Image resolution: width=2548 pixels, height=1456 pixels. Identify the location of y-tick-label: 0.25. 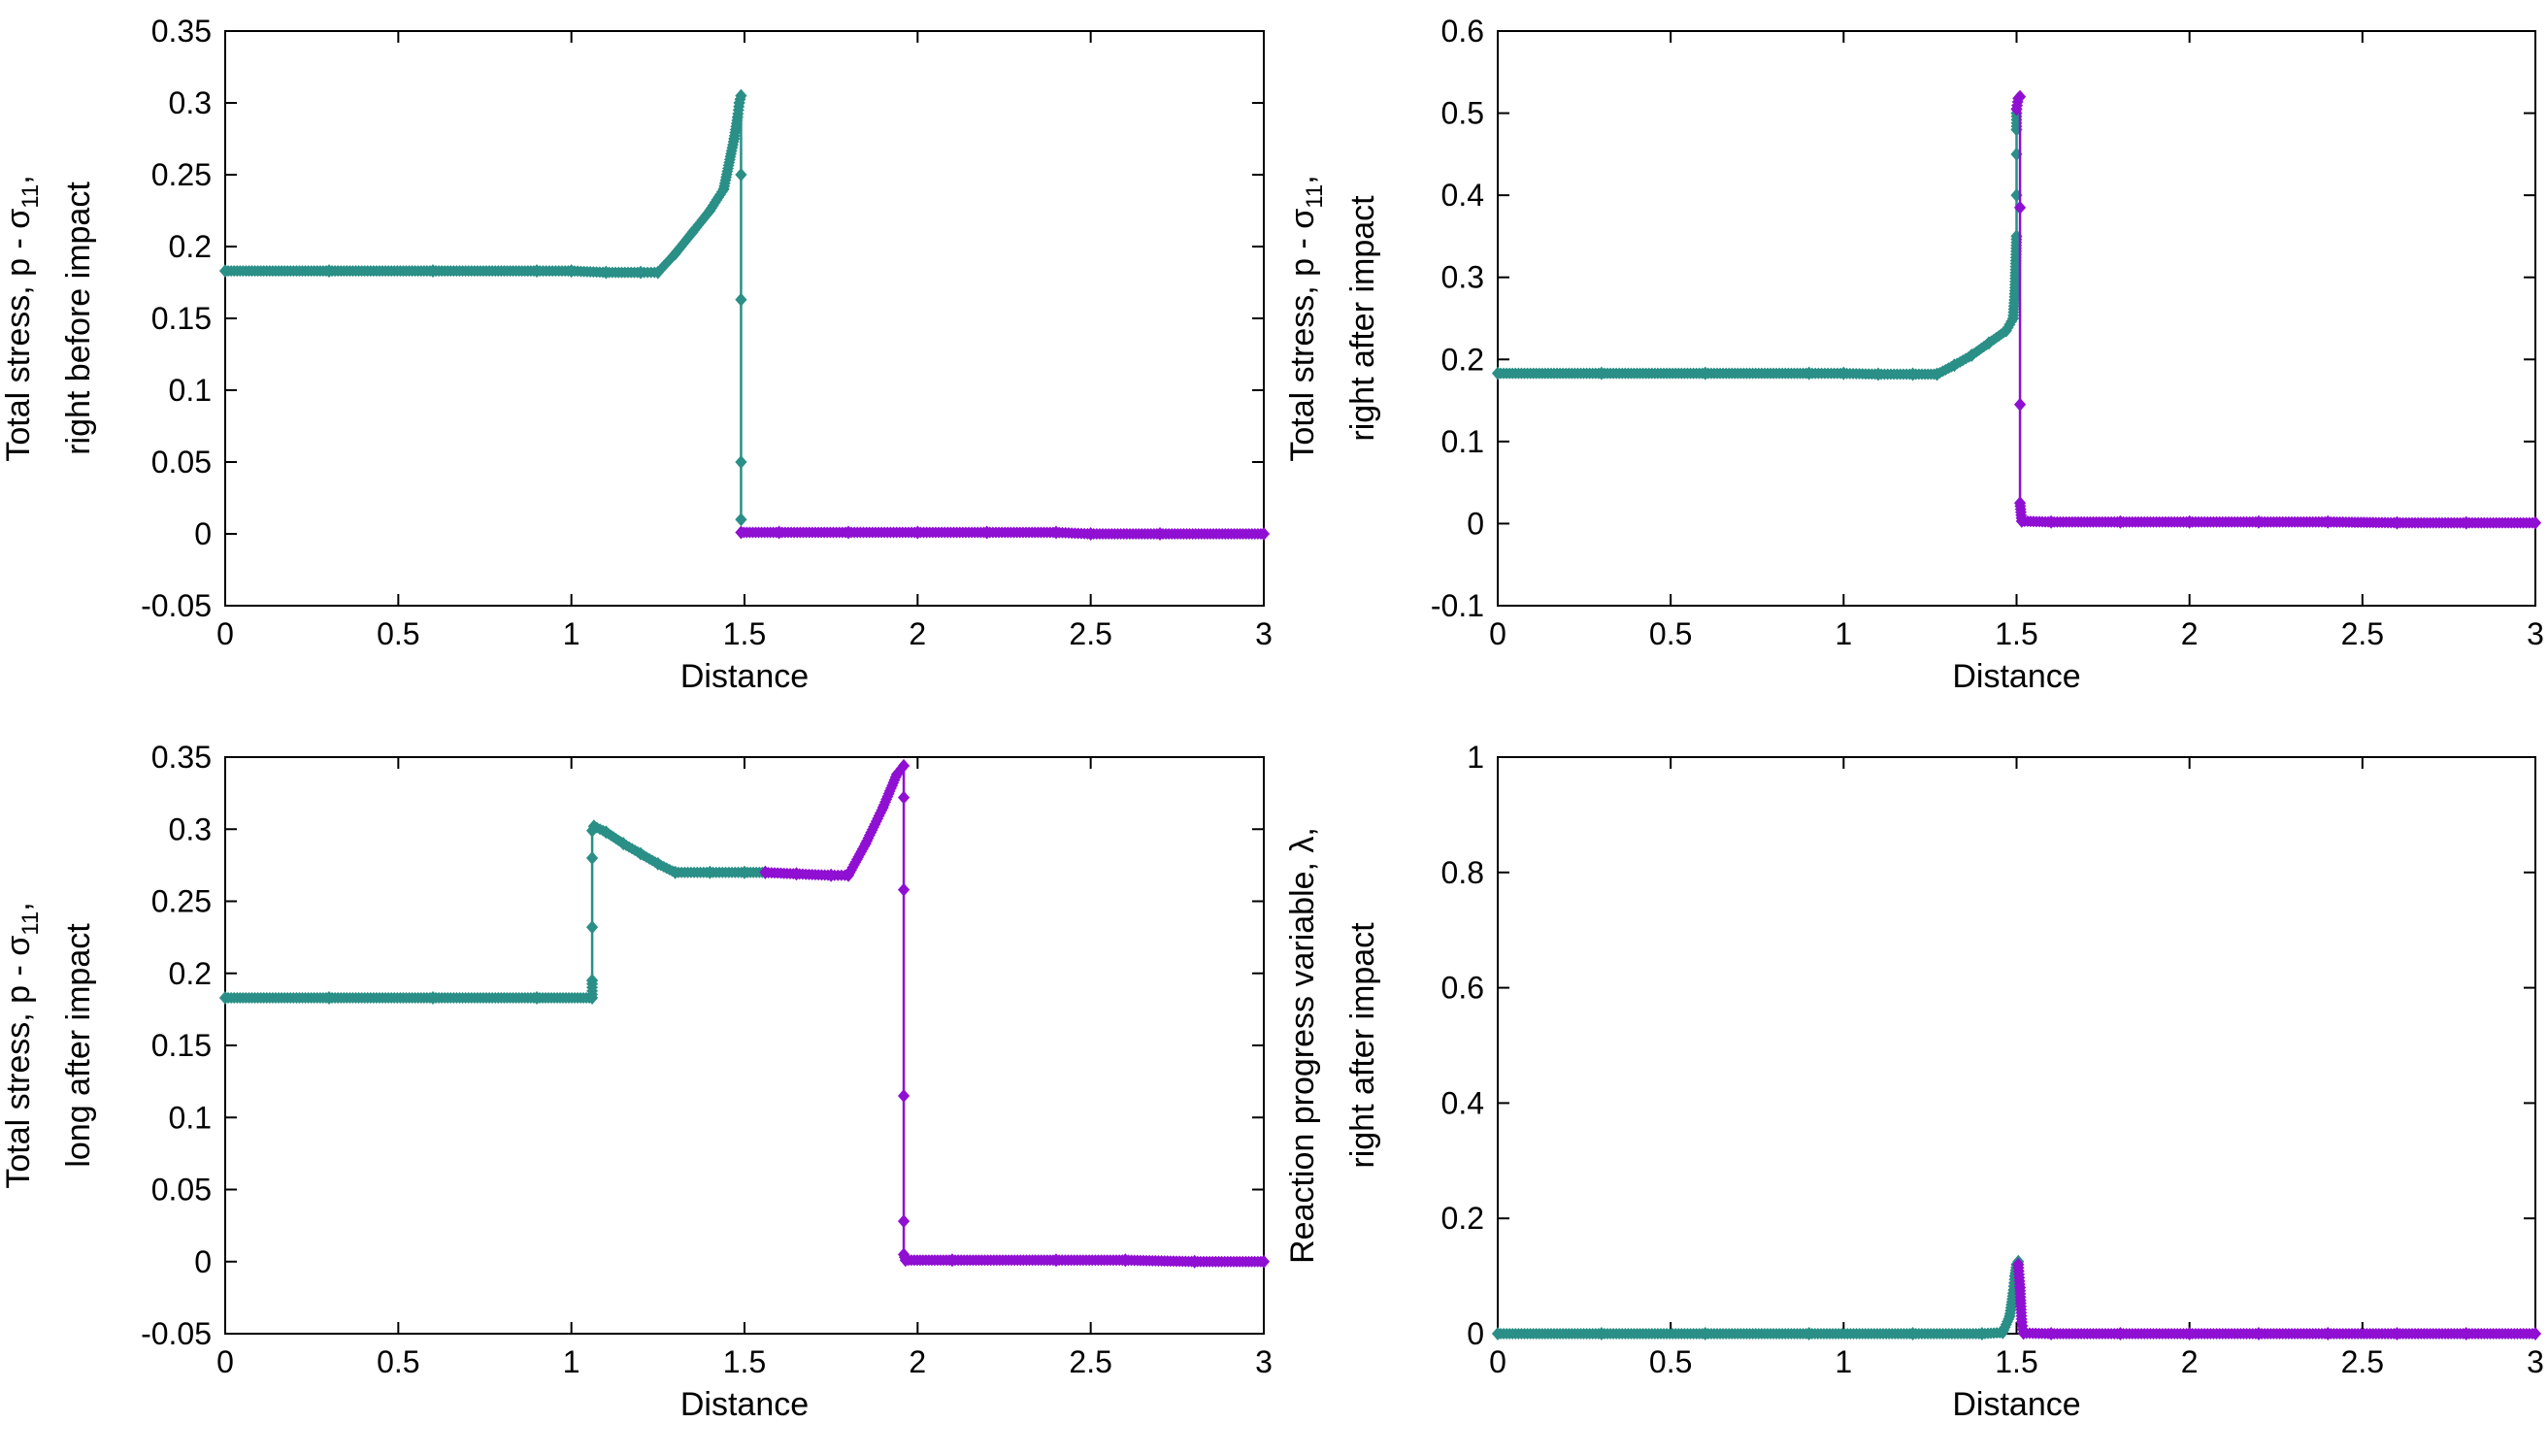
(181, 174).